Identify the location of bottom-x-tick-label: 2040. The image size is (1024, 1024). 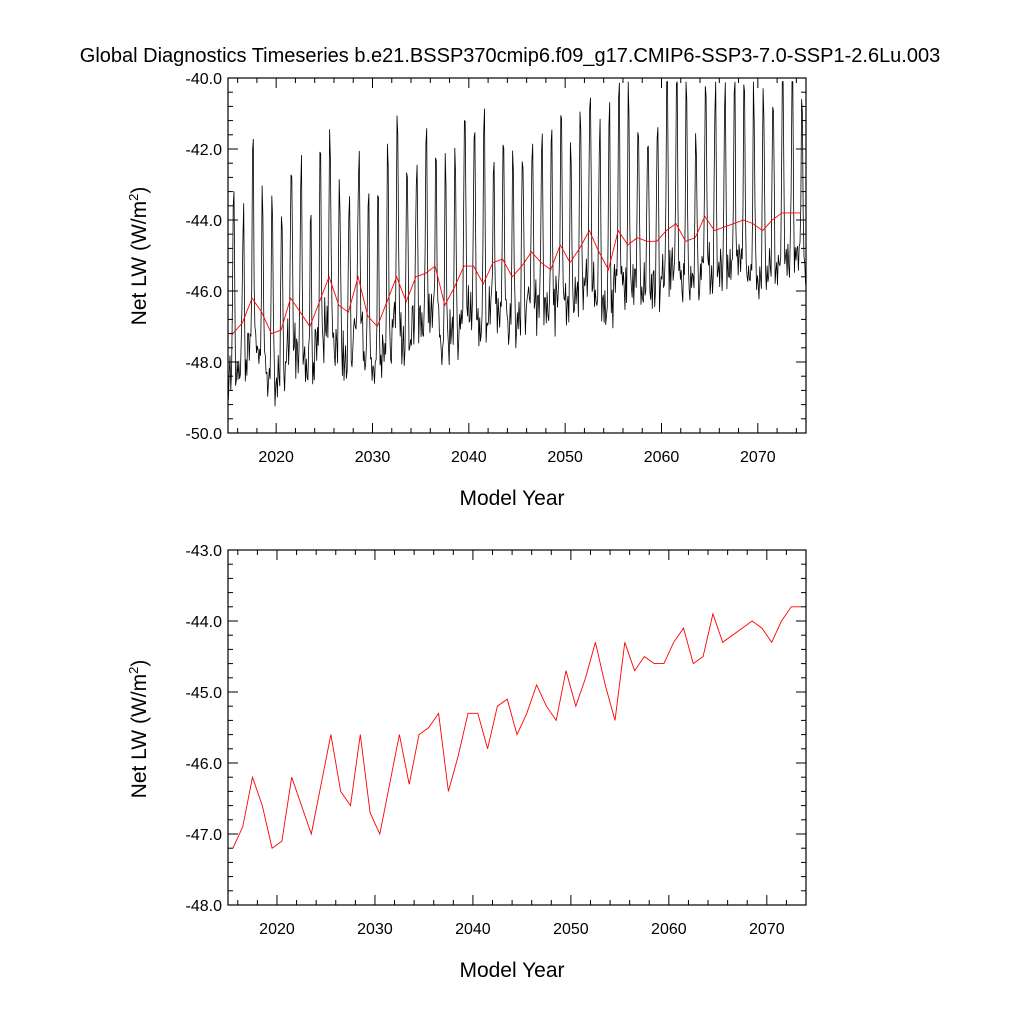
(473, 929).